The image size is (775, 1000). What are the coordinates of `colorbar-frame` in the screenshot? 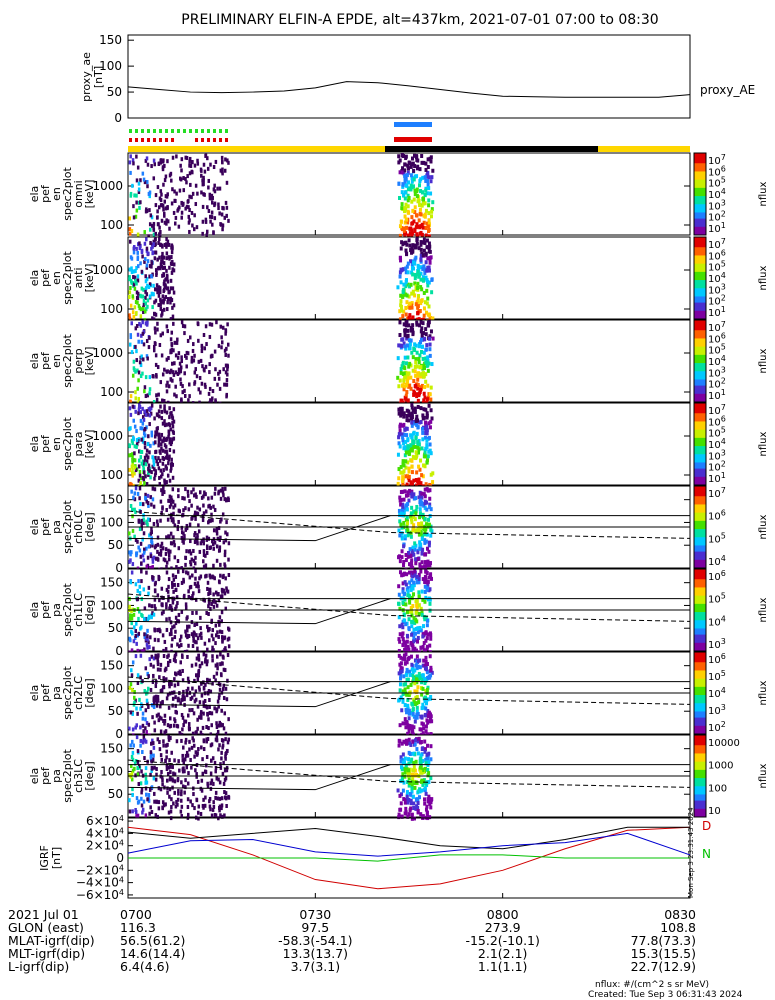 It's located at (700, 278).